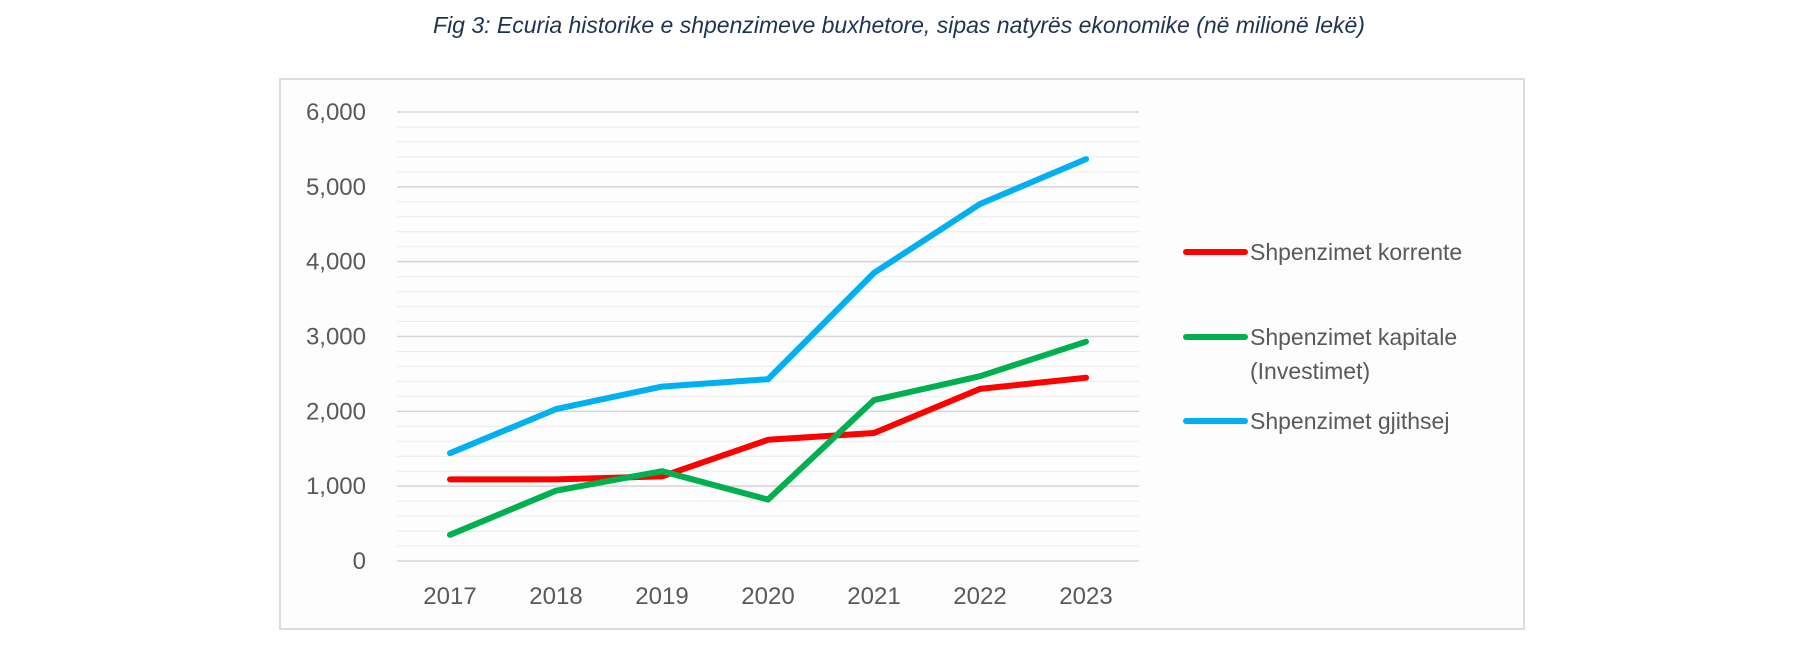 This screenshot has height=652, width=1798. I want to click on y-tick-label: 6,000, so click(336, 112).